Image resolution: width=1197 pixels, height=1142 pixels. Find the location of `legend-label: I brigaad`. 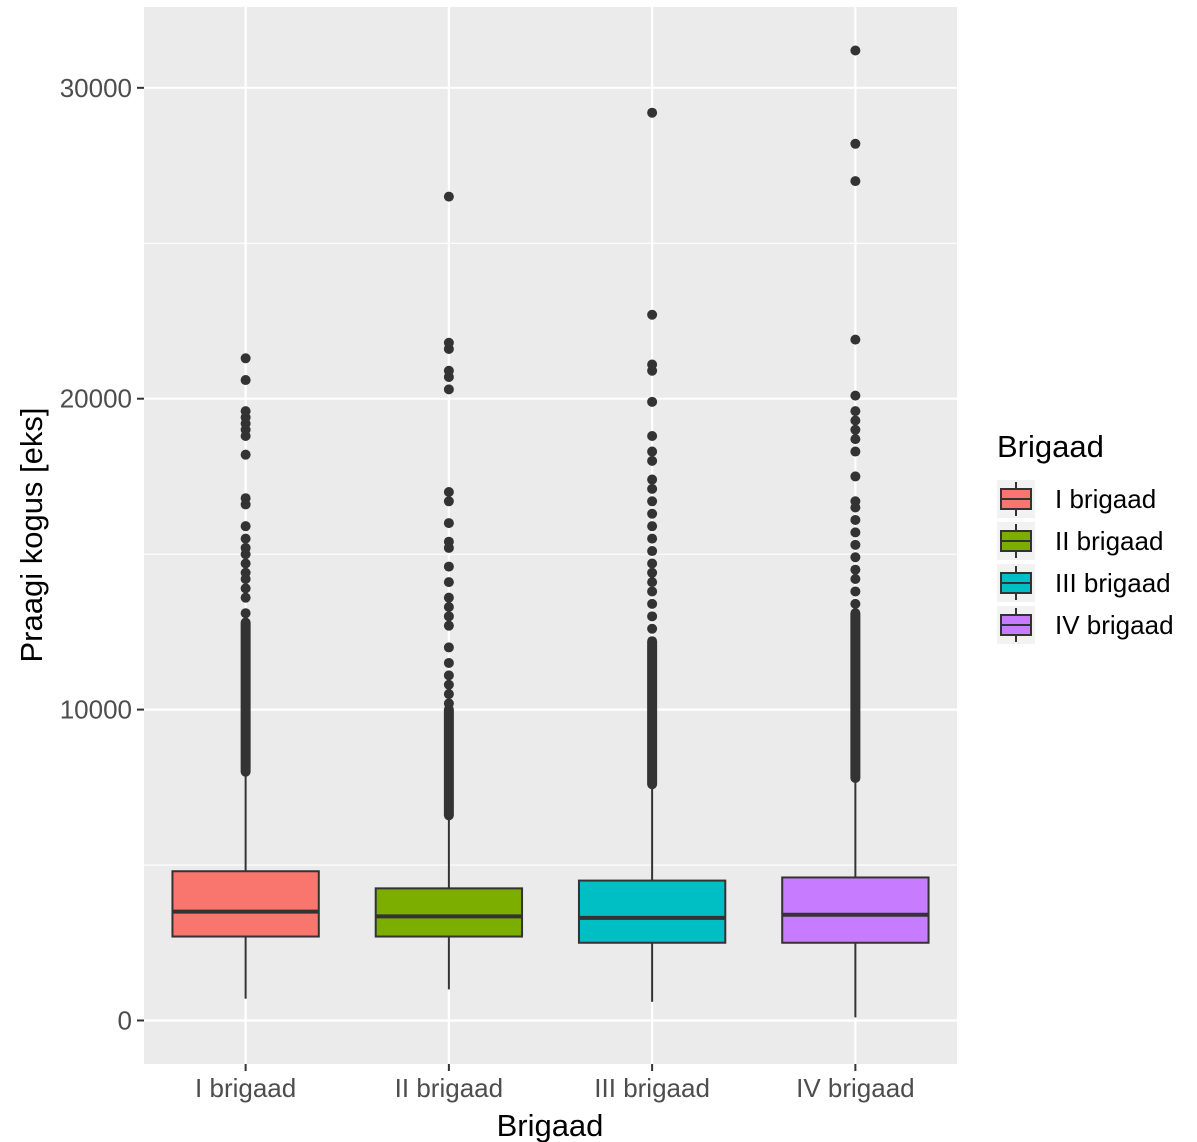

legend-label: I brigaad is located at coordinates (1105, 499).